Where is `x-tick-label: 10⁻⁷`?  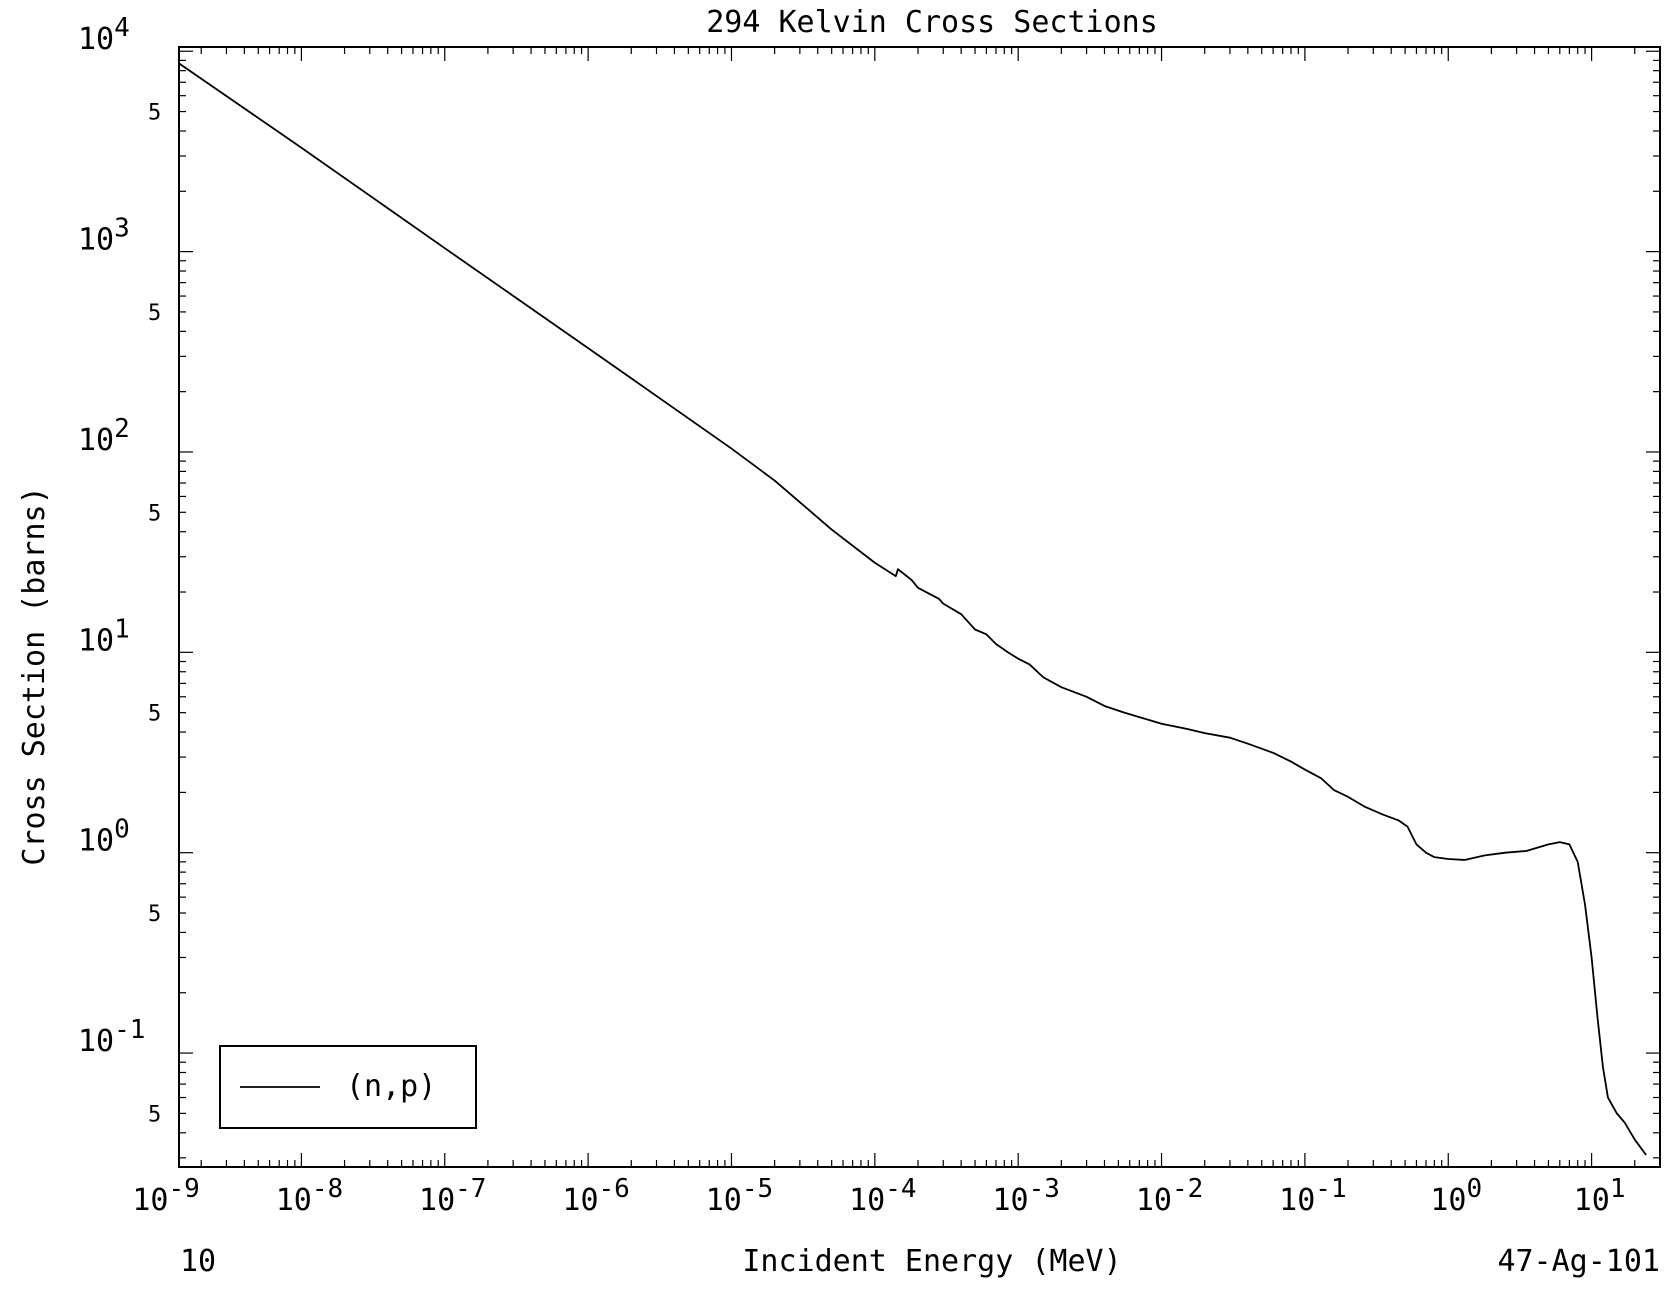 x-tick-label: 10⁻⁷ is located at coordinates (452, 1196).